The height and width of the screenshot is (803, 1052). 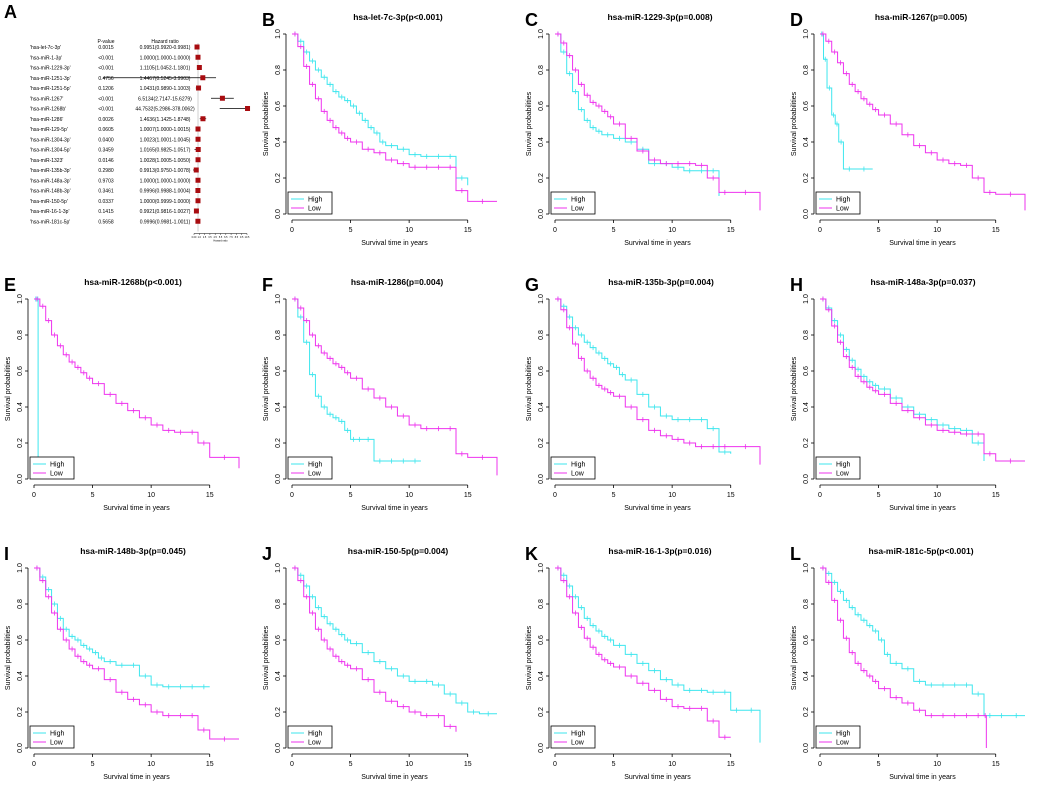 What do you see at coordinates (541, 479) in the screenshot?
I see `y-tick-label: 0.0` at bounding box center [541, 479].